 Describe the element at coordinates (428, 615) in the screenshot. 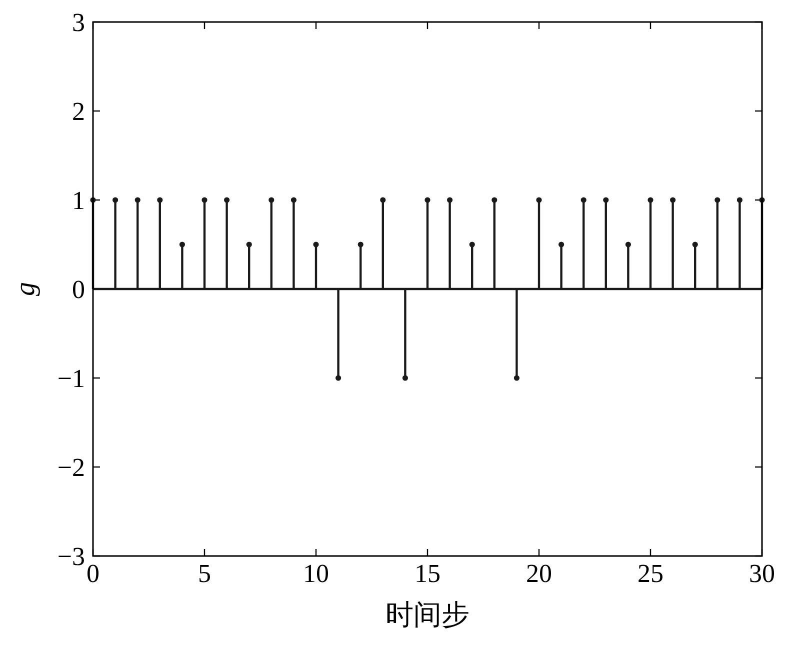

I see `x-axis-title: 时间步` at that location.